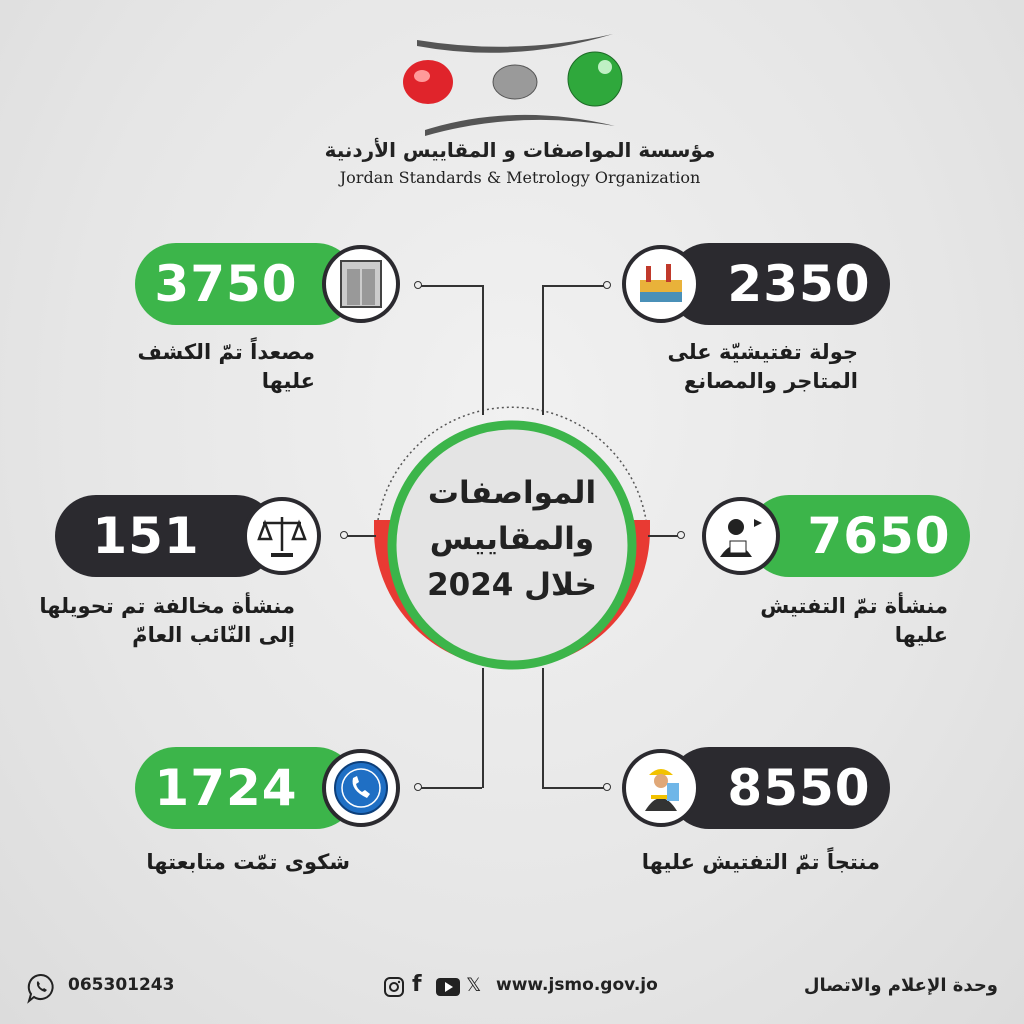  Describe the element at coordinates (213, 635) in the screenshot. I see `label-line: إلى النّائب العامّ` at that location.